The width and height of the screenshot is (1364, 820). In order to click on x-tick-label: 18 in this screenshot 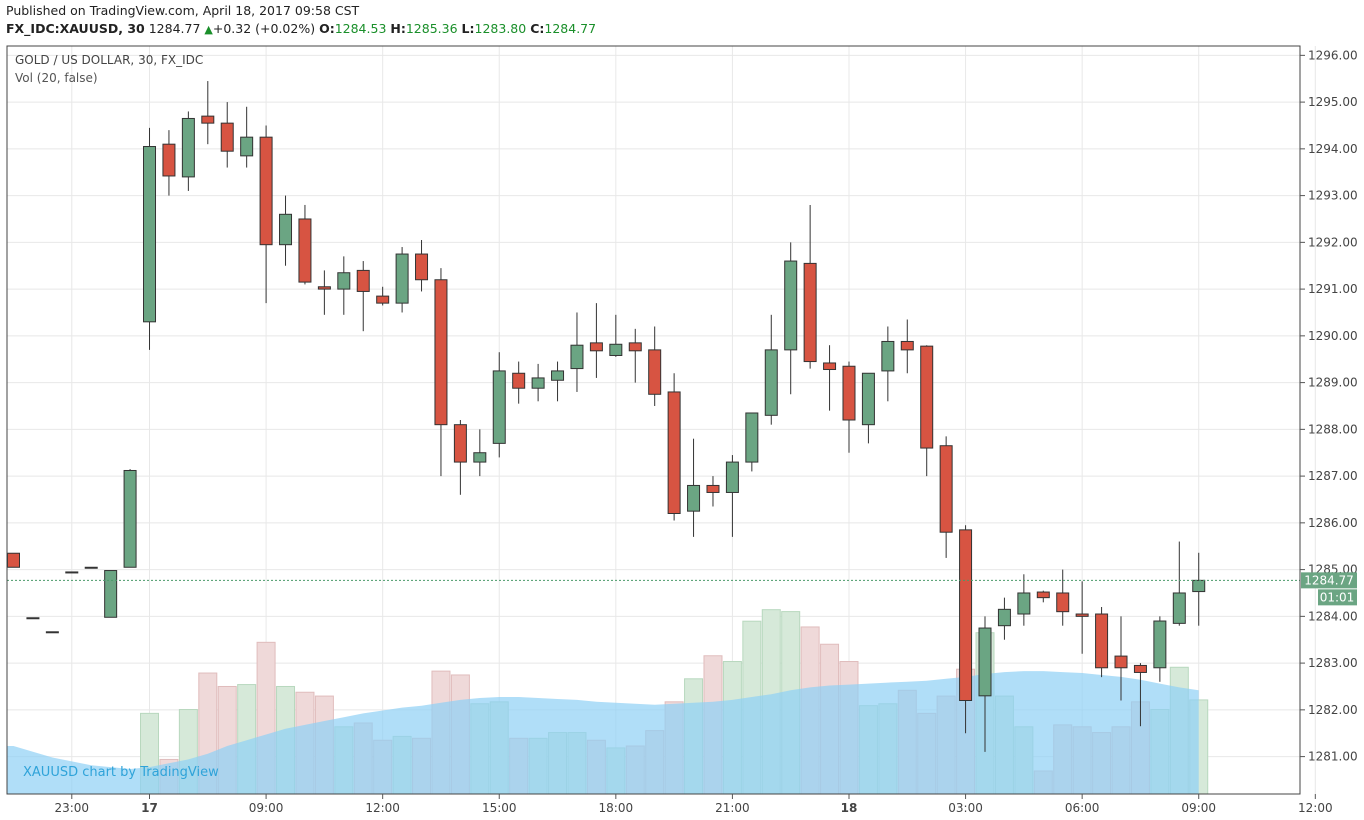, I will do `click(849, 808)`.